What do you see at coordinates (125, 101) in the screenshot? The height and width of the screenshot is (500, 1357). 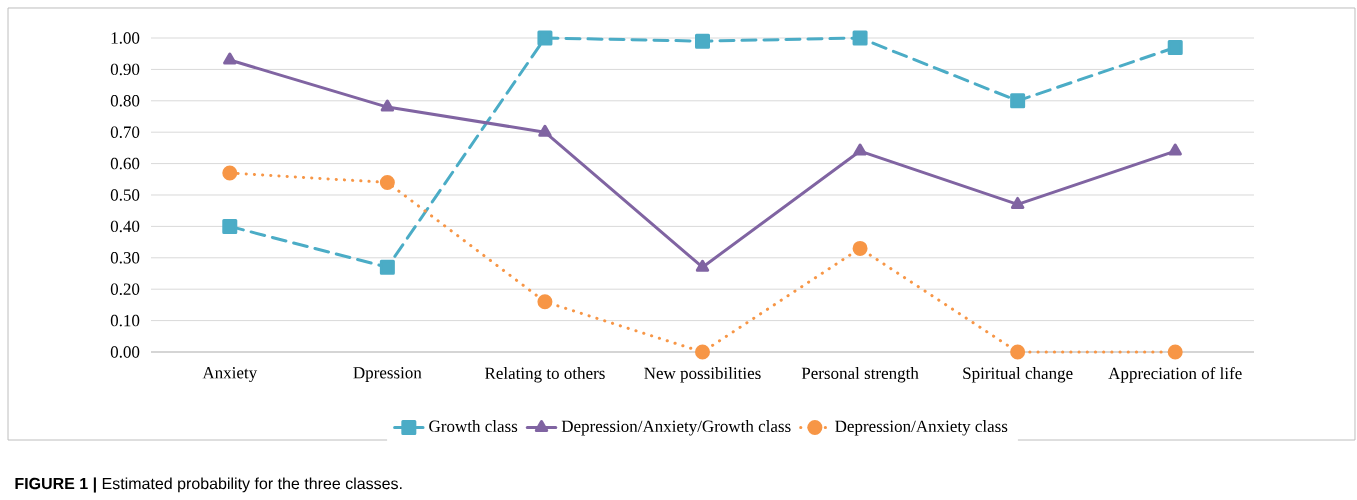 I see `y-tick-label: 0.80` at bounding box center [125, 101].